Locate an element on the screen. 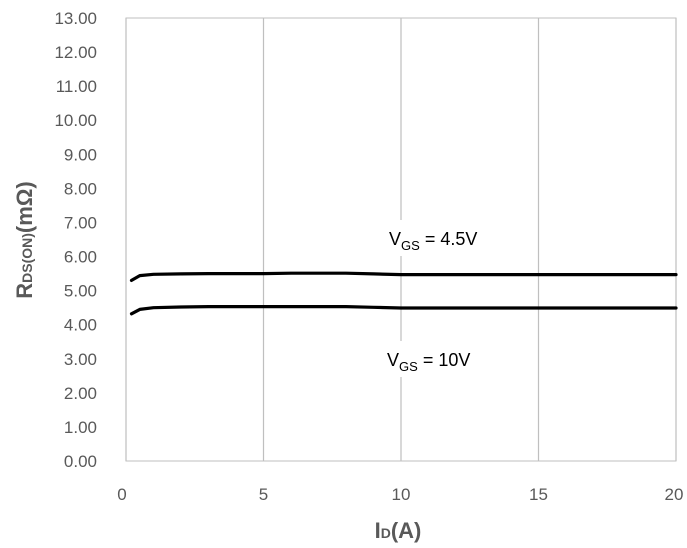  y-tick-label-1: 1.00 is located at coordinates (80, 427).